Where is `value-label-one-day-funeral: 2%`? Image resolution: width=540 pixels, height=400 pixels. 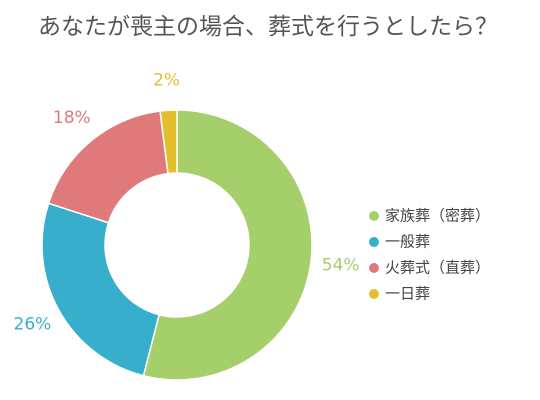 value-label-one-day-funeral: 2% is located at coordinates (166, 80).